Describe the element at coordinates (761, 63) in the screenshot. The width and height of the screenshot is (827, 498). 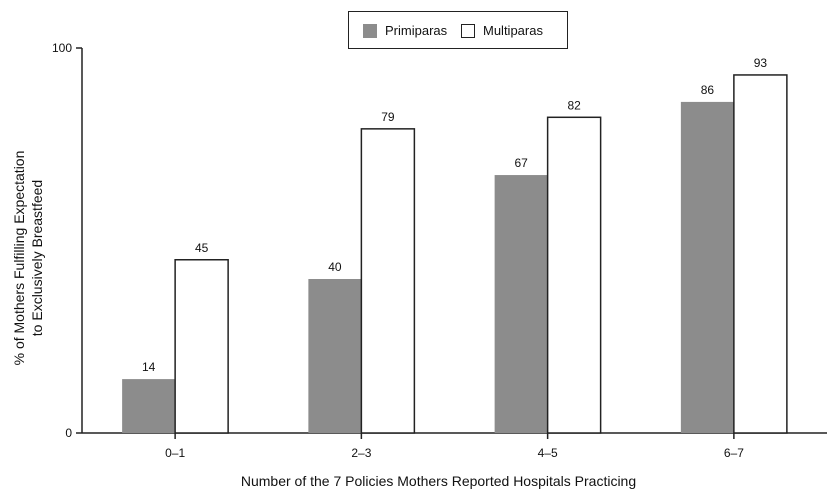
I see `data-label: 93` at that location.